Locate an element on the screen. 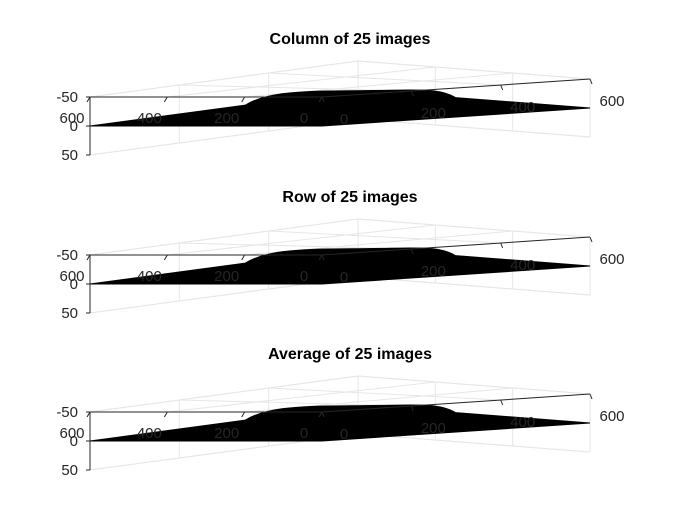 This screenshot has height=525, width=700. chart-title: Average of 25 images is located at coordinates (350, 354).